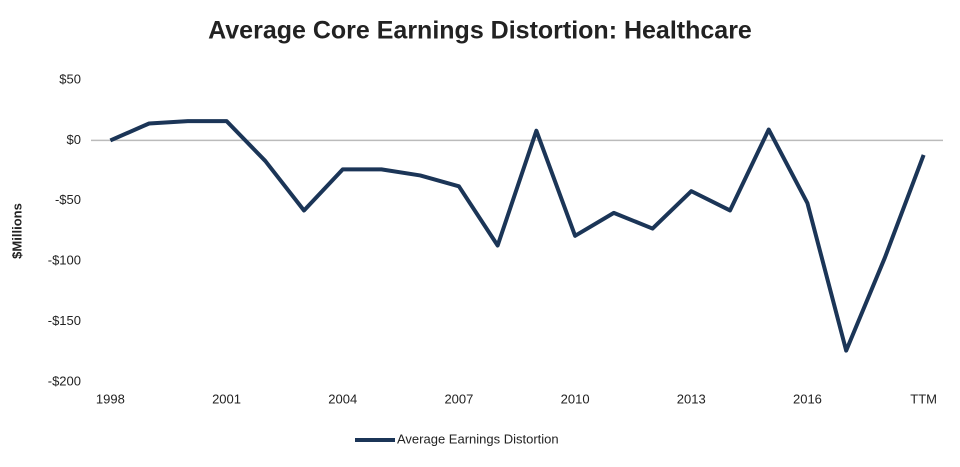 This screenshot has height=467, width=960. Describe the element at coordinates (74, 139) in the screenshot. I see `y-tick-label: $0` at that location.